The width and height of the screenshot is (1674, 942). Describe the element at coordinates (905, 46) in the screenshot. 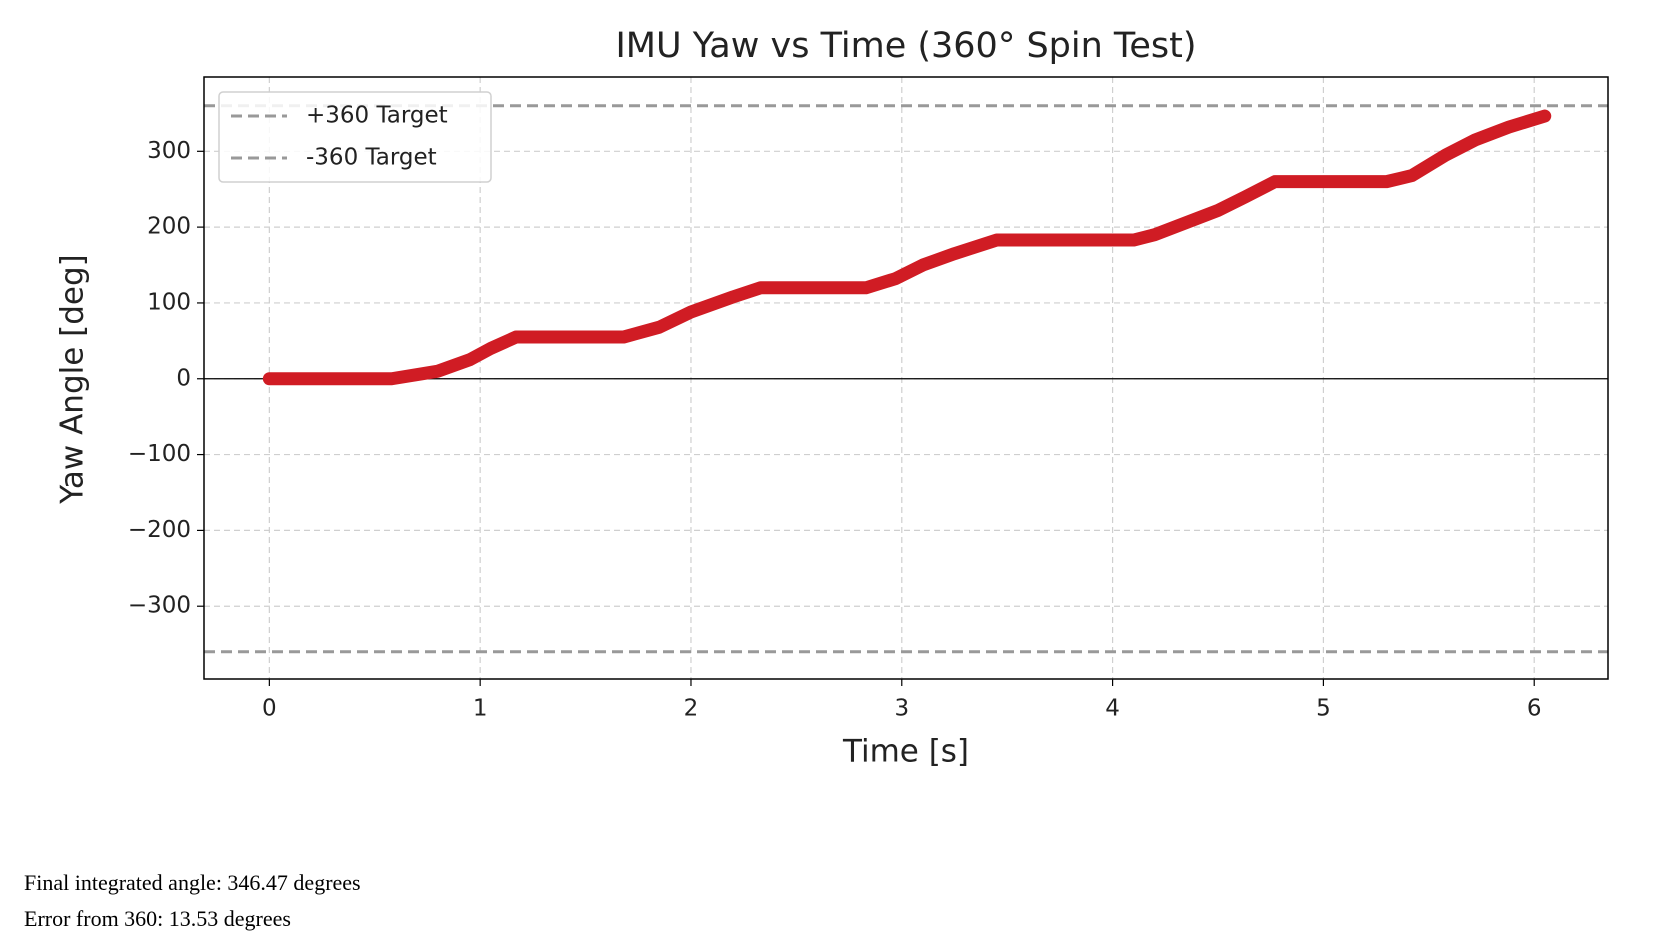

I see `chart-title: IMU Yaw vs Time (360° Spin Test)` at that location.